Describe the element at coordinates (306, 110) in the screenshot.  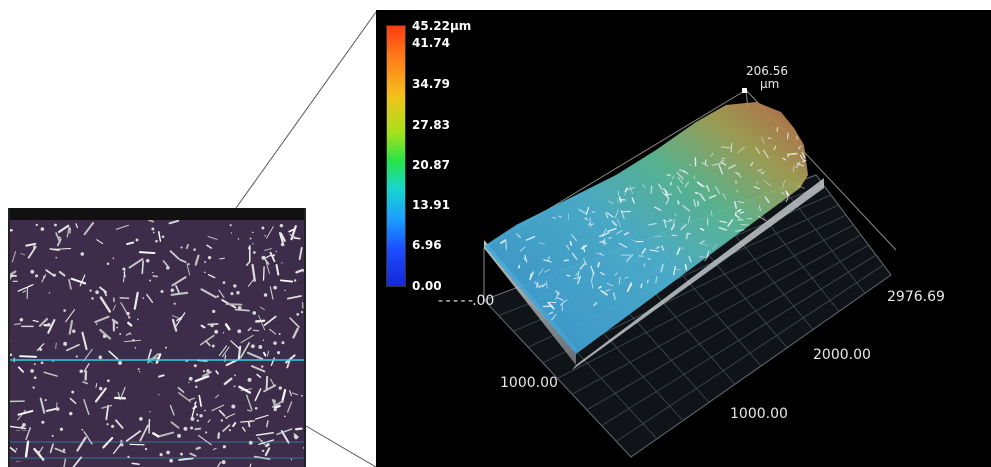
I see `connector-top` at that location.